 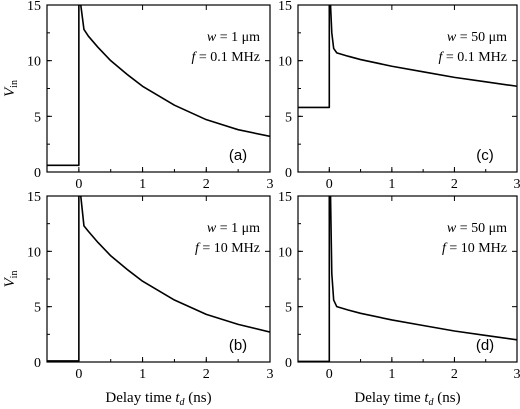 I want to click on y-tick-label-b: 0, so click(x=37, y=363).